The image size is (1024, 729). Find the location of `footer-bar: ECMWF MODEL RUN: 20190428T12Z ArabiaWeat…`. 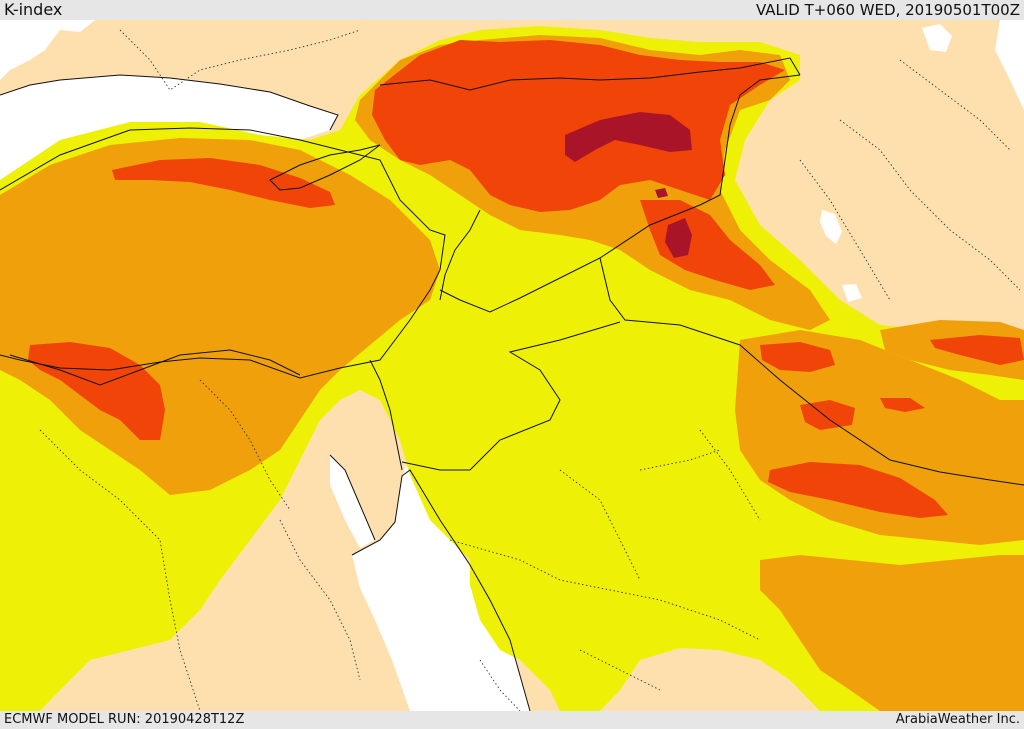

footer-bar: ECMWF MODEL RUN: 20190428T12Z ArabiaWeat… is located at coordinates (512, 720).